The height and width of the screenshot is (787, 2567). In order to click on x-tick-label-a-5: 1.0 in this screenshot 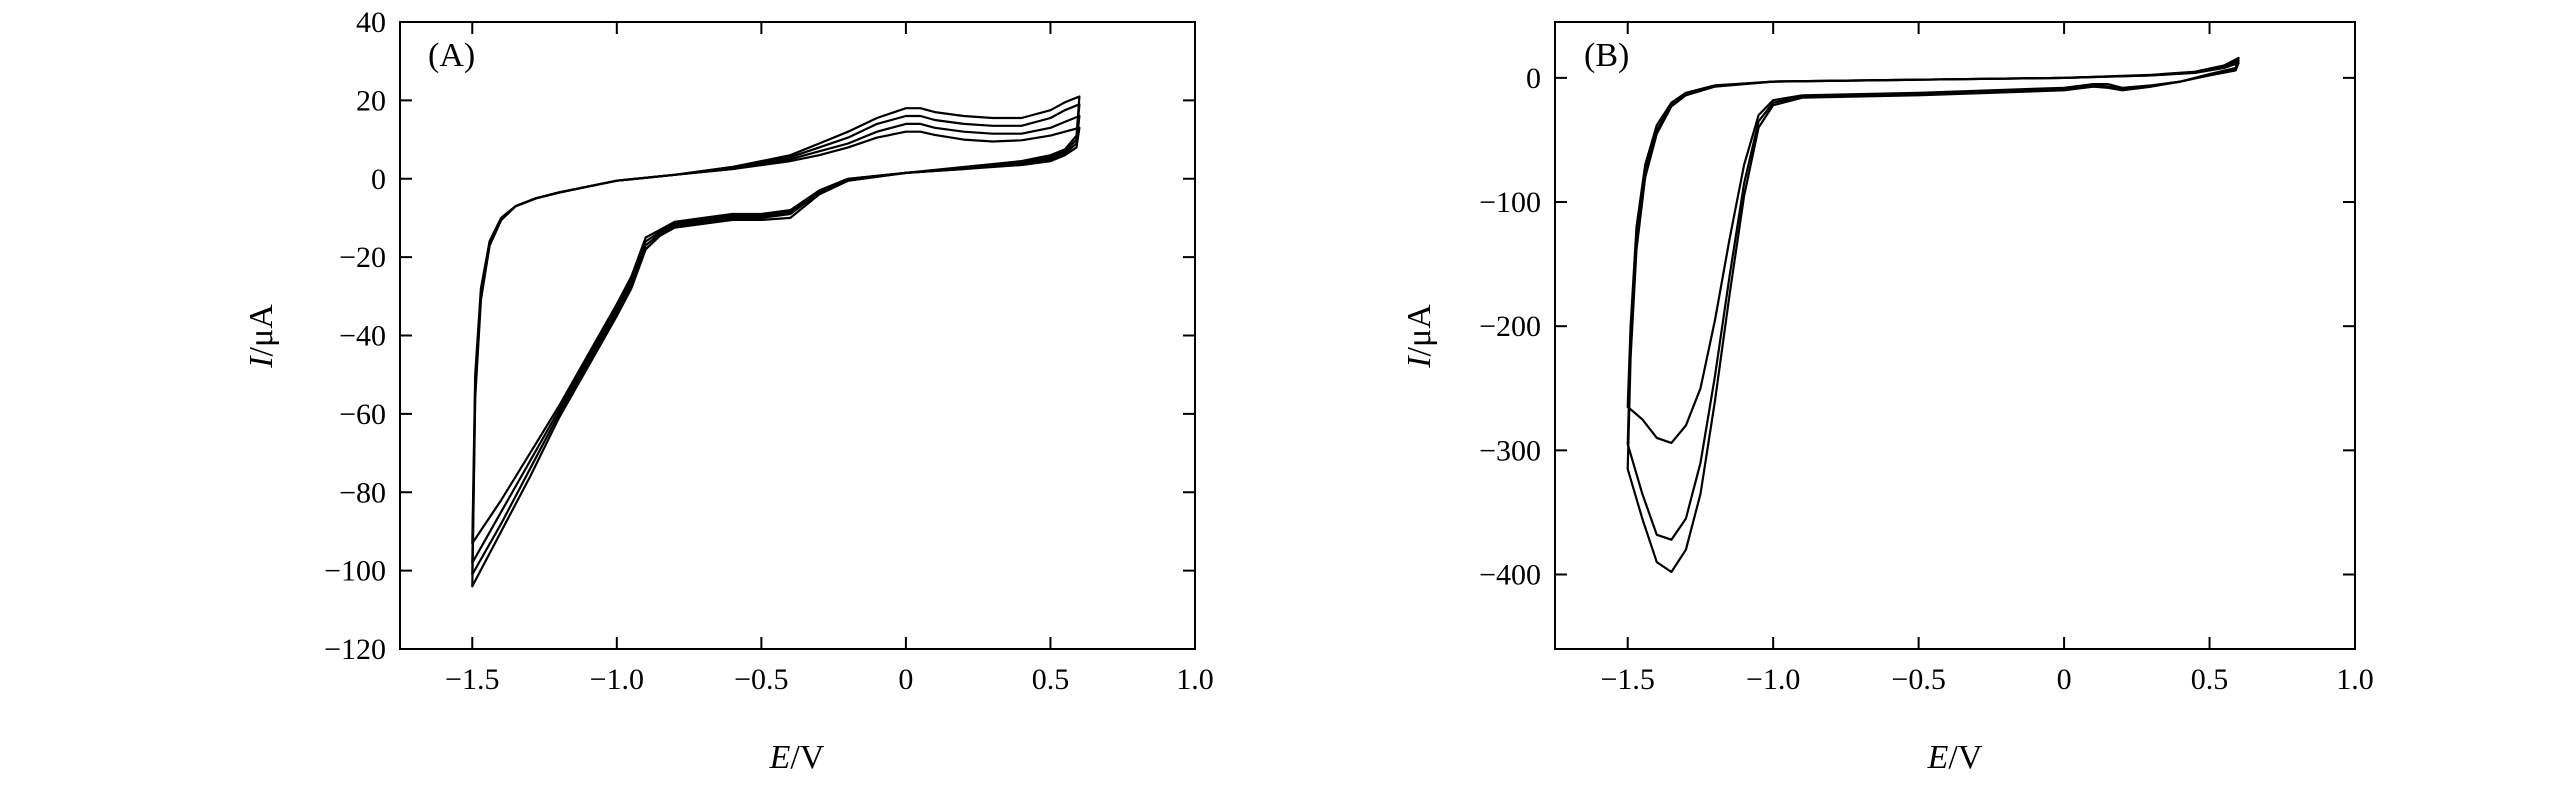, I will do `click(1195, 679)`.